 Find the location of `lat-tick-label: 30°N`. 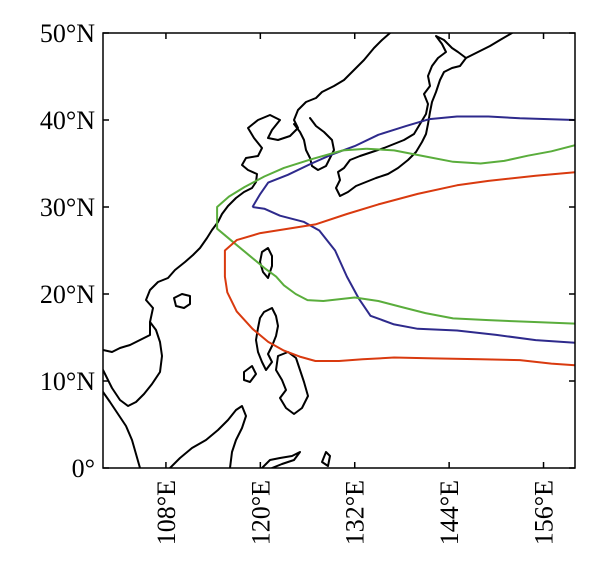

lat-tick-label: 30°N is located at coordinates (67, 207).